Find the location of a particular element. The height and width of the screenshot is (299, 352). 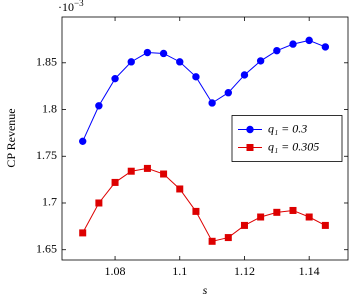

legend-label: q₁ = 0.3 is located at coordinates (287, 128).